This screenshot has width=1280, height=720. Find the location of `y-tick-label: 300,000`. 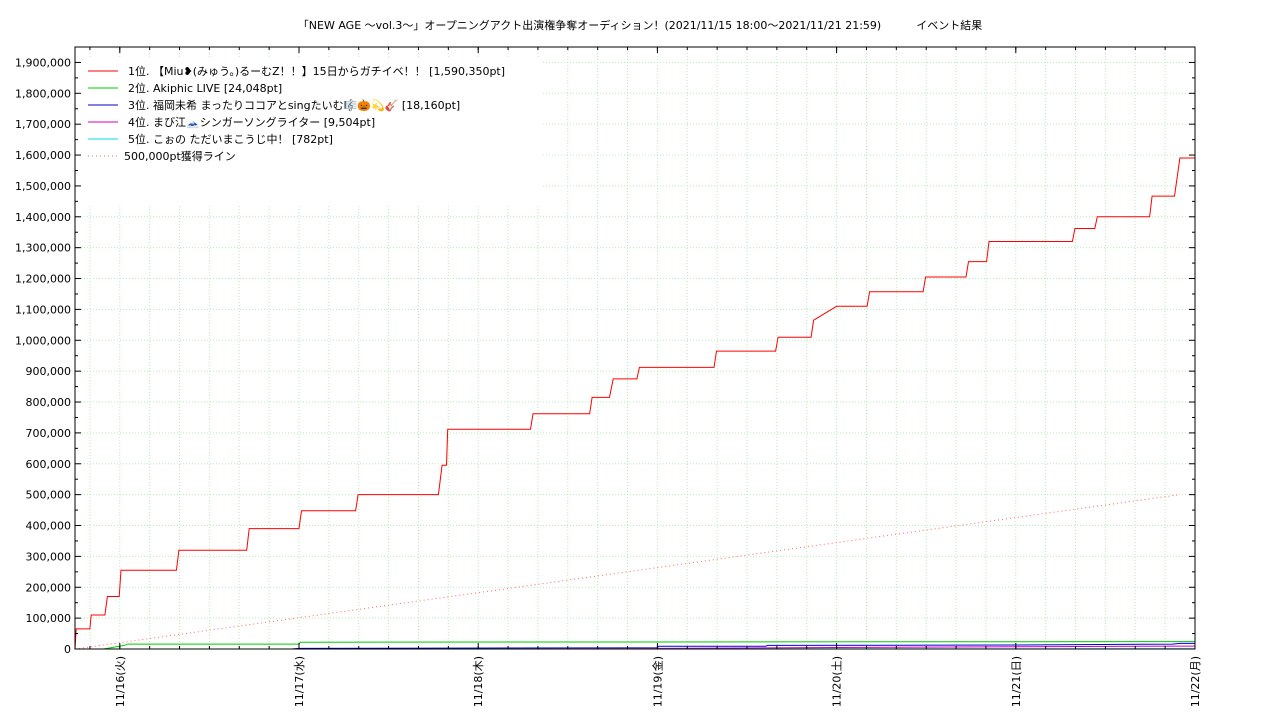

y-tick-label: 300,000 is located at coordinates (49, 556).